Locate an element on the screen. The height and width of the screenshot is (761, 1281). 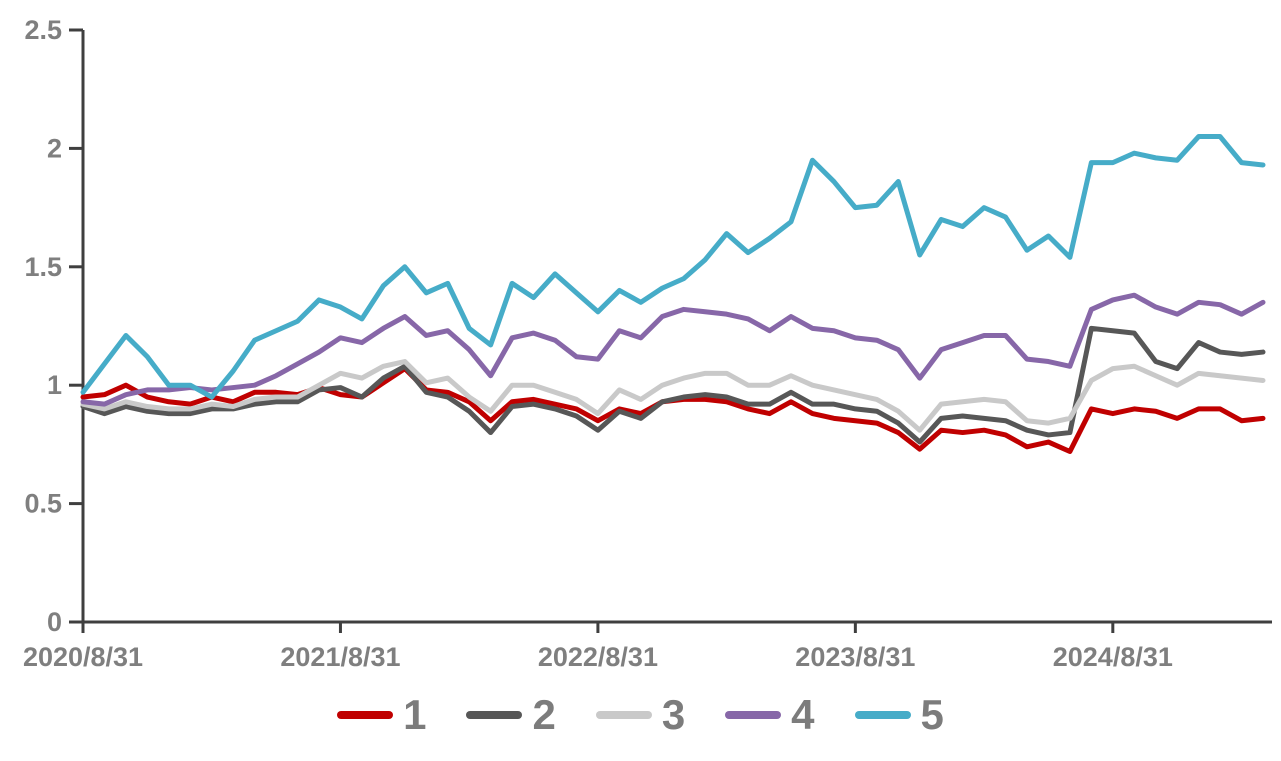
chart-legend: 1 2 3 4 5 is located at coordinates (640, 715).